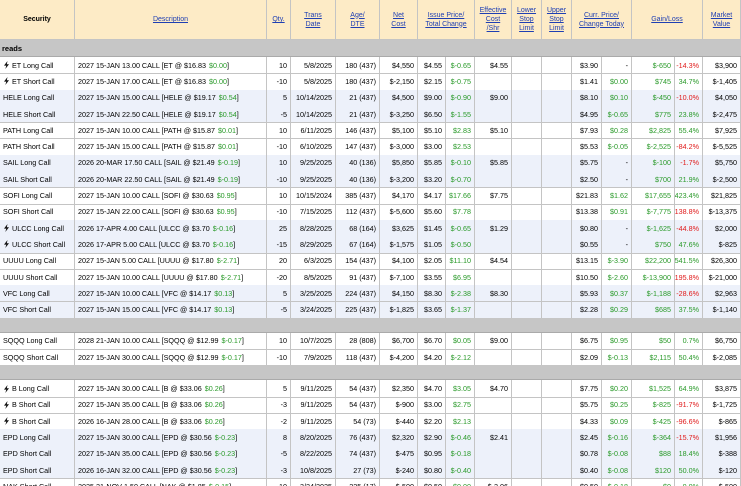  What do you see at coordinates (617, 212) in the screenshot?
I see `cell-change-today: $0.91` at bounding box center [617, 212].